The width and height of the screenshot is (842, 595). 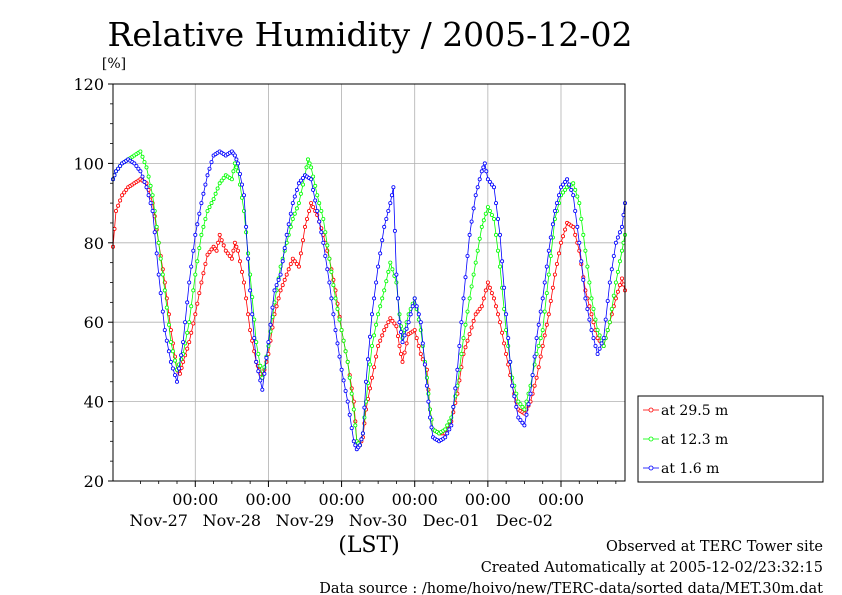 What do you see at coordinates (451, 520) in the screenshot?
I see `x-day-label: Dec-01` at bounding box center [451, 520].